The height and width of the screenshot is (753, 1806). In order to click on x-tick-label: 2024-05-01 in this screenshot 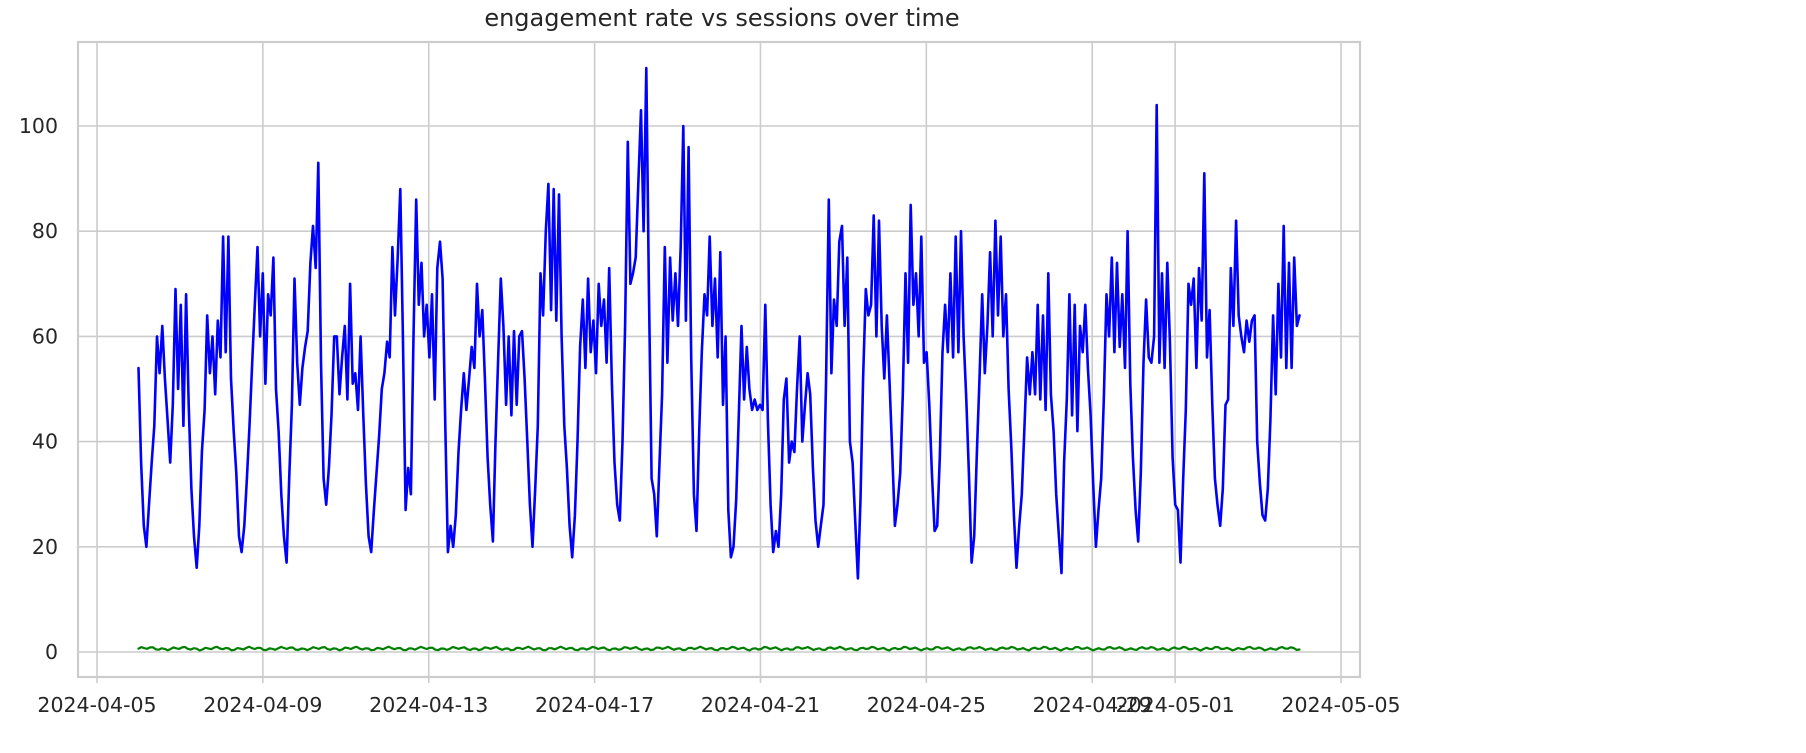, I will do `click(1175, 705)`.